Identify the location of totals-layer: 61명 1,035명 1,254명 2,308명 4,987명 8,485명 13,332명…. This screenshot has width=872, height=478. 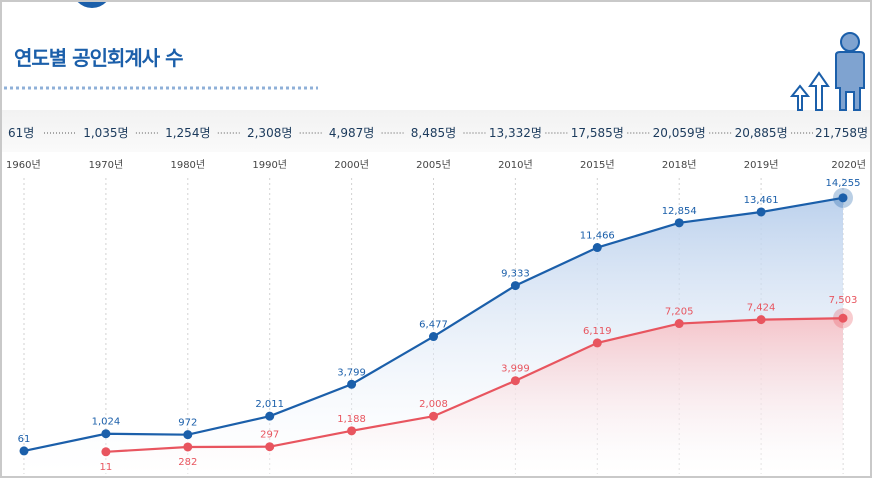
(438, 133).